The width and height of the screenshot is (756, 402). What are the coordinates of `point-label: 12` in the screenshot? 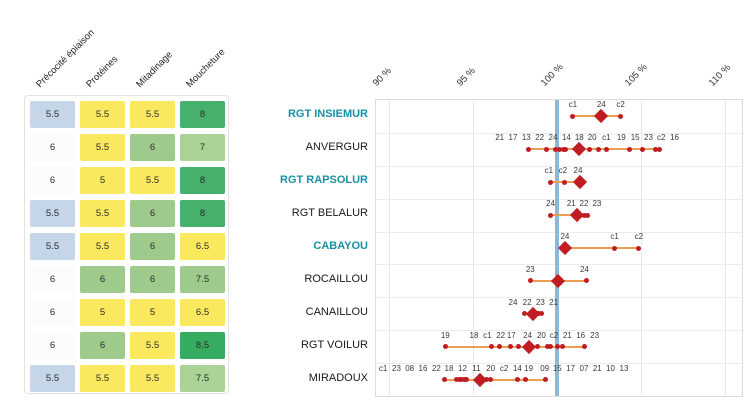 It's located at (462, 368).